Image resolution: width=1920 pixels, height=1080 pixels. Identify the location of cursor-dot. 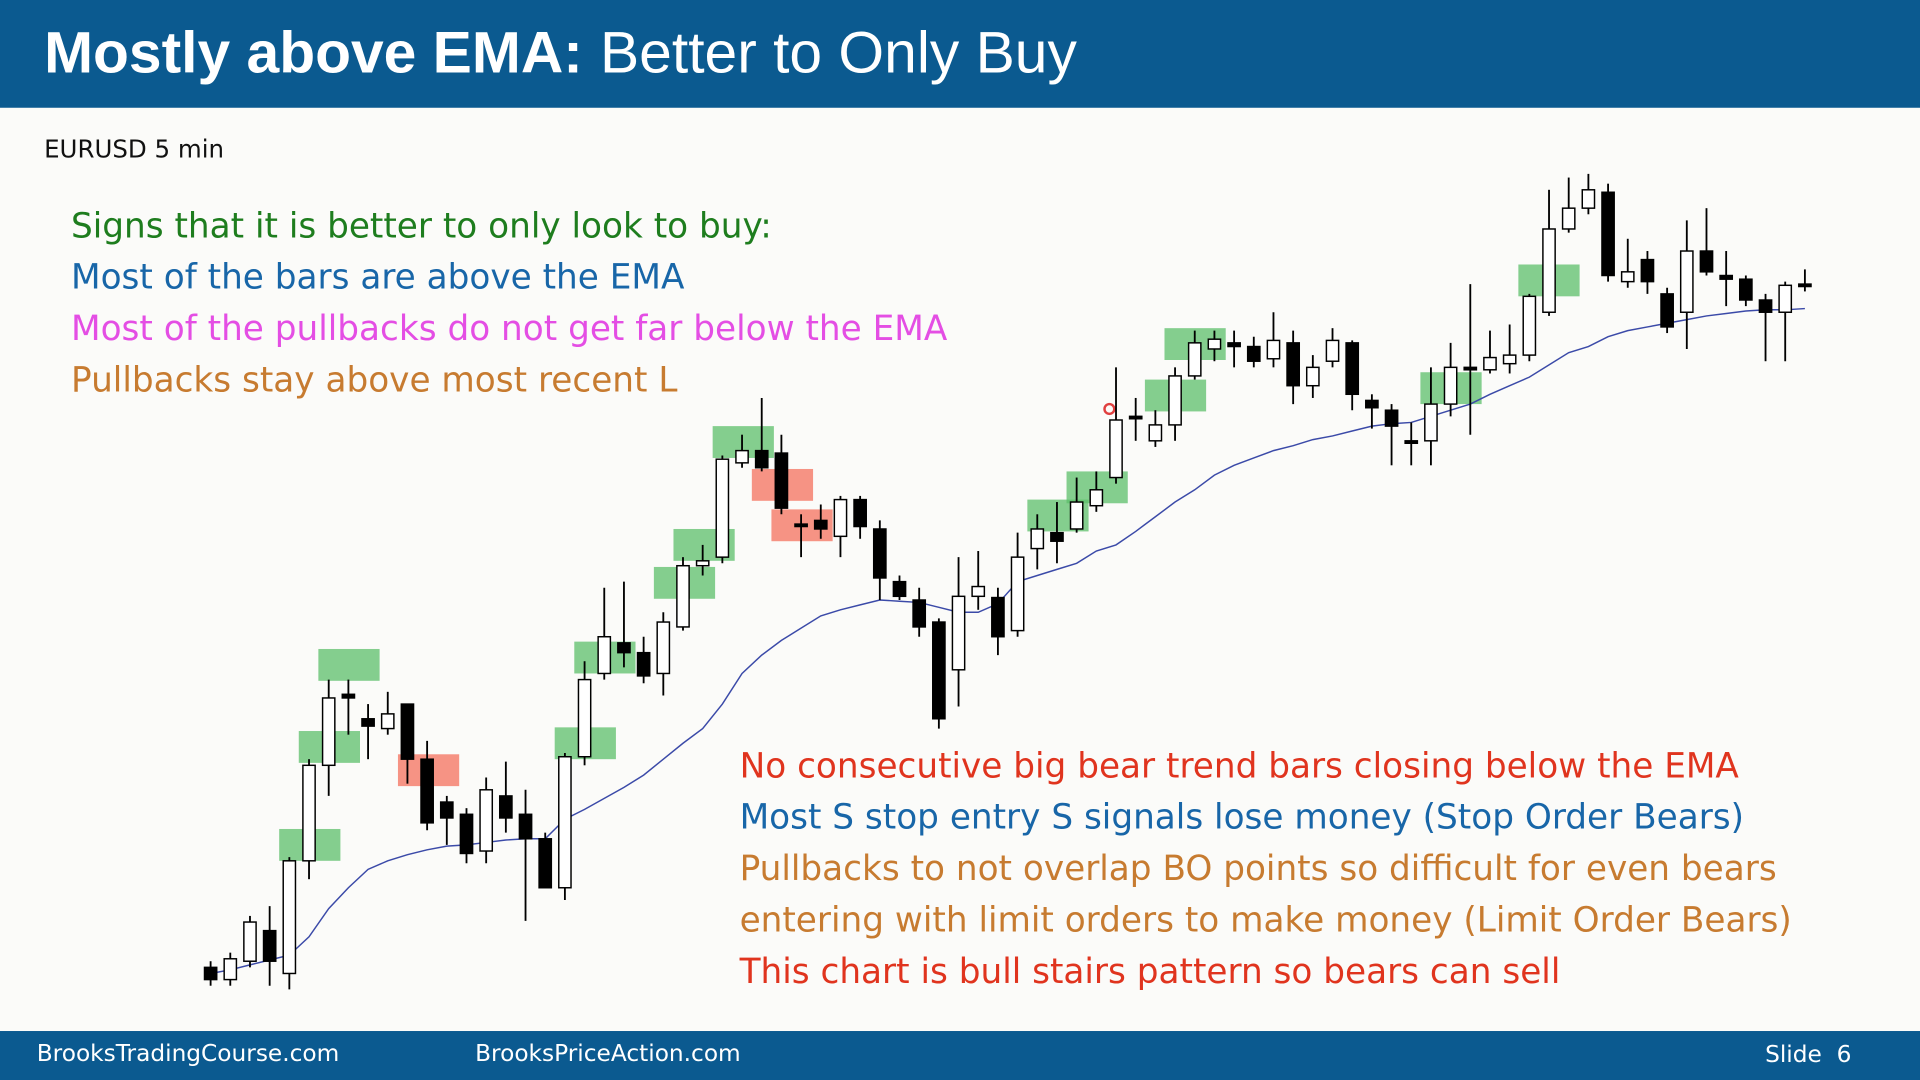
(1109, 409).